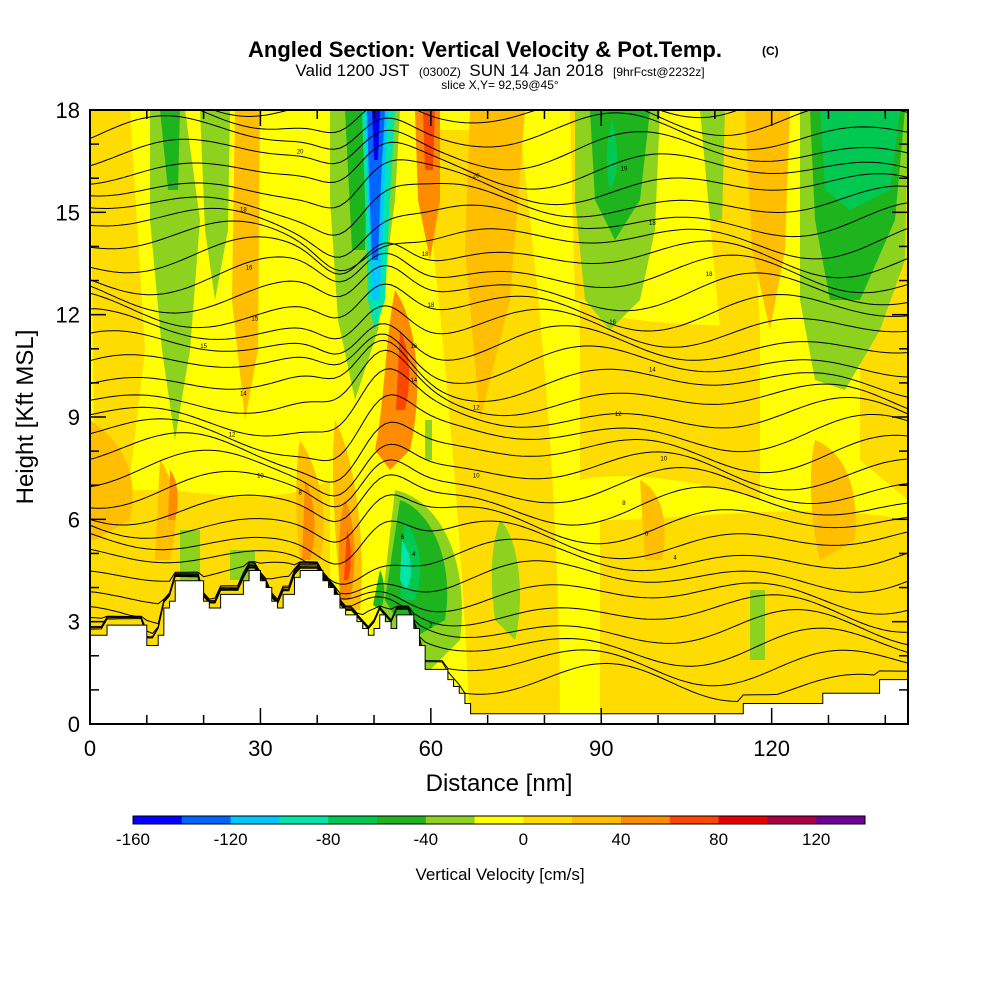  What do you see at coordinates (352, 70) in the screenshot?
I see `subtitle-valid: Valid 1200 JST` at bounding box center [352, 70].